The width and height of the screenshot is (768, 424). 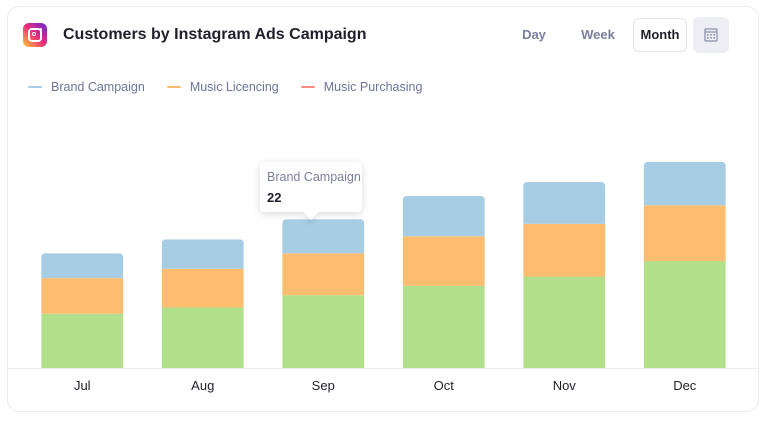 I want to click on calendar-button, so click(x=711, y=35).